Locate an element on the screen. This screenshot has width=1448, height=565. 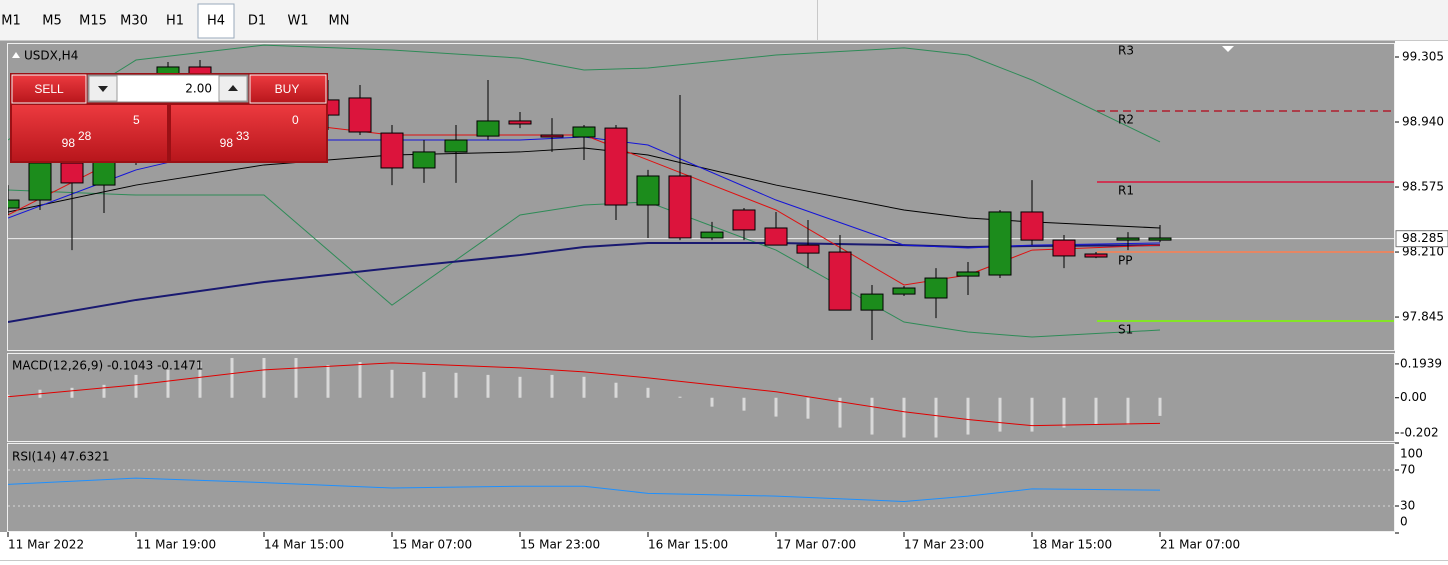
timeframe-bar: M1 M5 M15 M30 H1 H4 D1 W1 MN is located at coordinates (175, 21).